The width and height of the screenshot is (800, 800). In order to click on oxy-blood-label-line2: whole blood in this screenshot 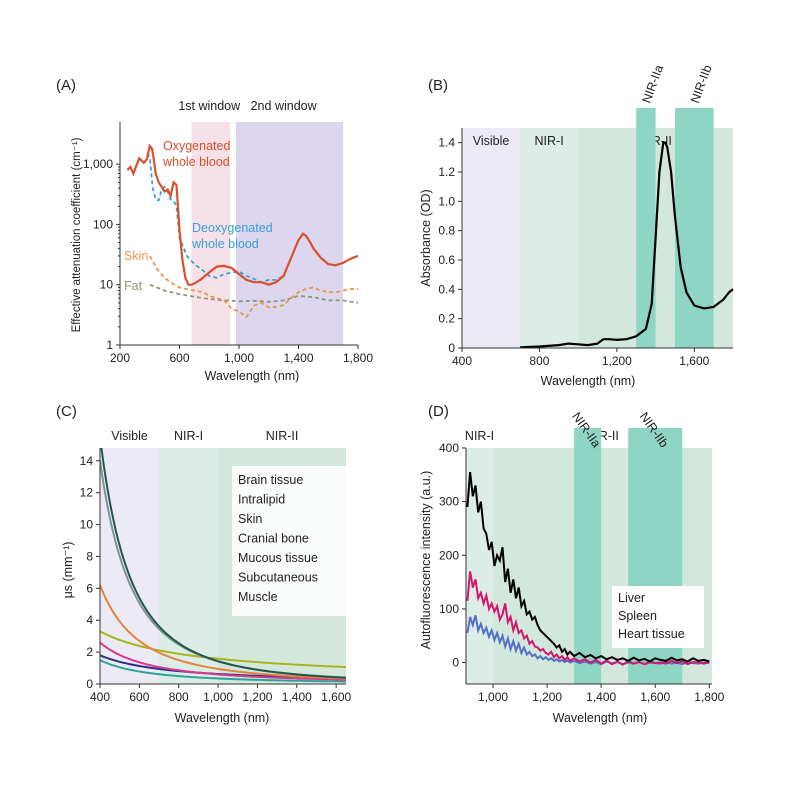, I will do `click(196, 162)`.